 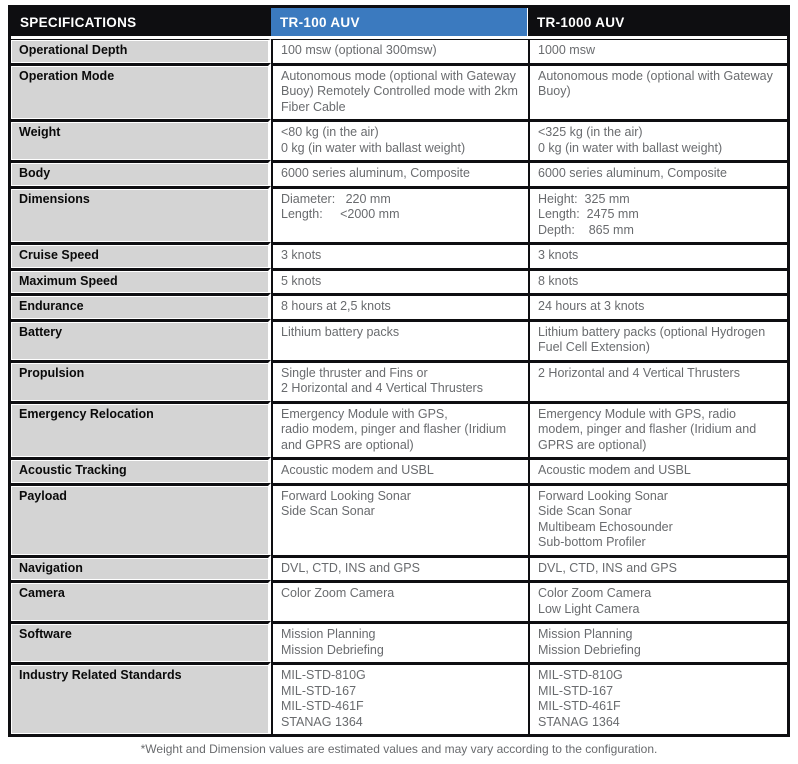 What do you see at coordinates (141, 470) in the screenshot?
I see `spec-label-cell: Acoustic Tracking` at bounding box center [141, 470].